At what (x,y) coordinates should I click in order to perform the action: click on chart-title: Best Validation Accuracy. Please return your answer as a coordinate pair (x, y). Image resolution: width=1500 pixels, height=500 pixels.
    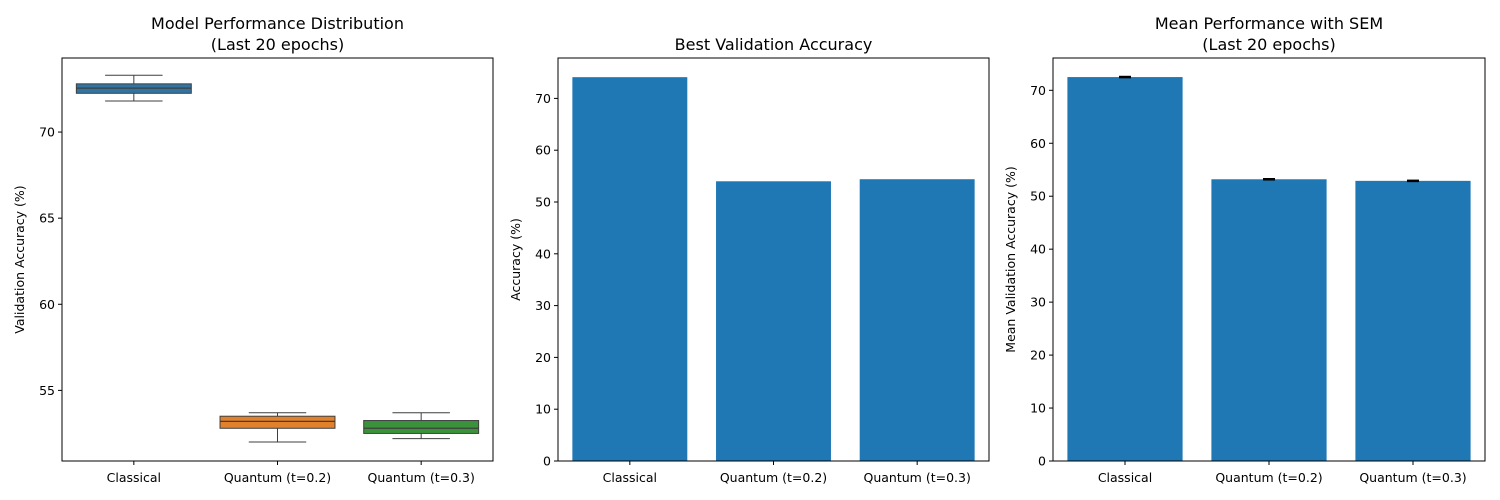
    Looking at the image, I should click on (774, 44).